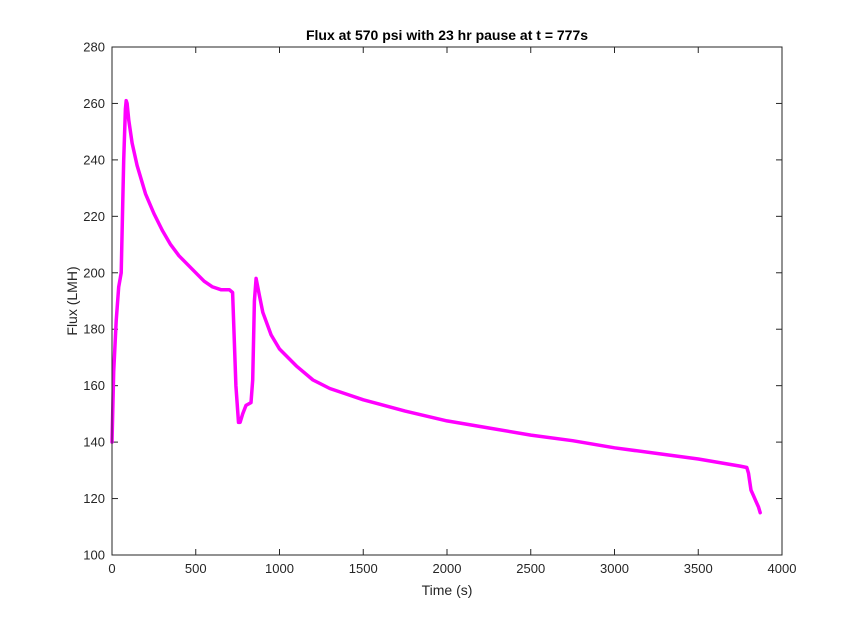 The width and height of the screenshot is (861, 622). Describe the element at coordinates (614, 568) in the screenshot. I see `x-tick-label: 3000` at that location.